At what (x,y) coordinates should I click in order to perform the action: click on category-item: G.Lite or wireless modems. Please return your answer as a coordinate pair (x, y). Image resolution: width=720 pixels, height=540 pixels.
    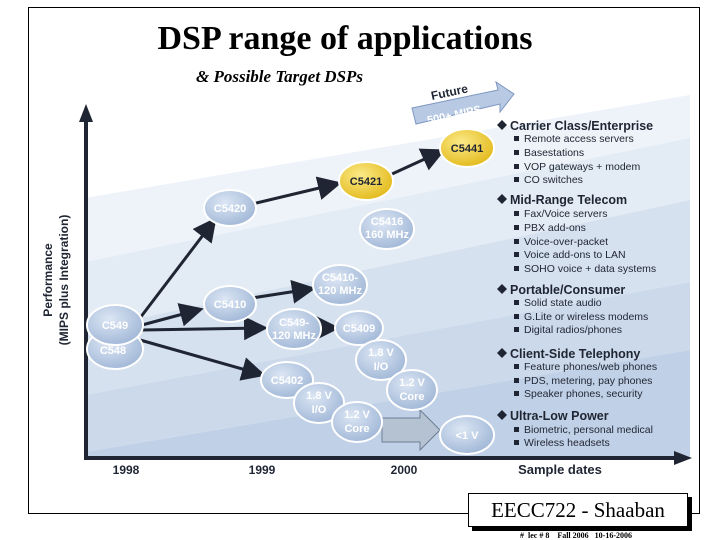
    Looking at the image, I should click on (586, 317).